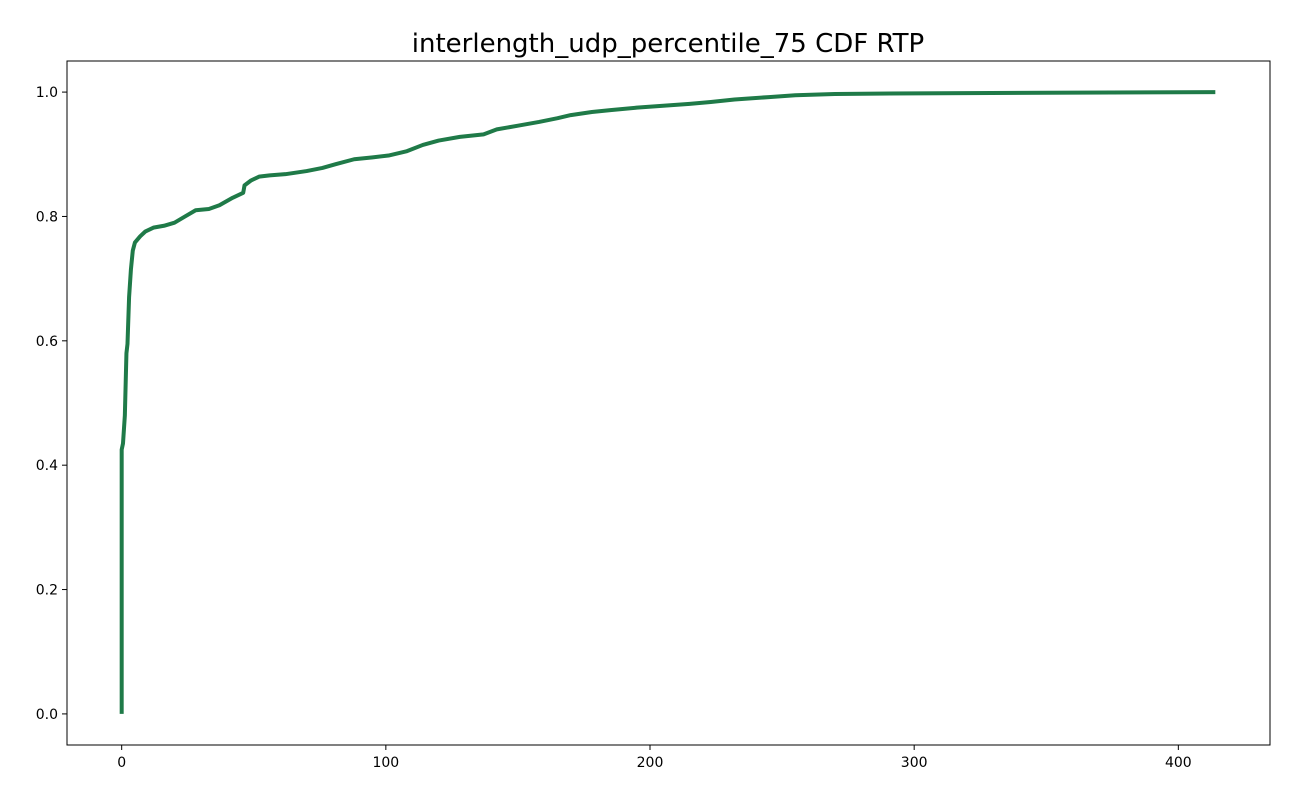 This screenshot has width=1300, height=800. I want to click on x-tick-label: 200, so click(650, 763).